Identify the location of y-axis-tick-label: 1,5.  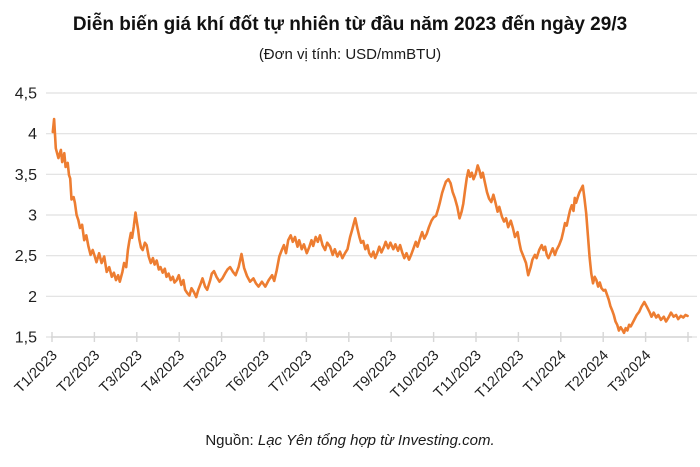
(26, 338).